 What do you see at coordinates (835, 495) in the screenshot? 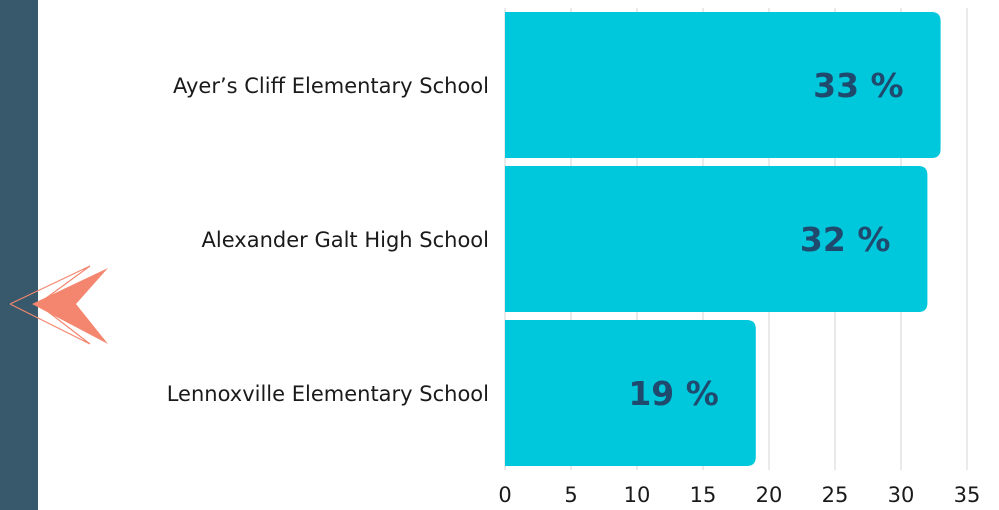
I see `x-tick-label-5: 25` at bounding box center [835, 495].